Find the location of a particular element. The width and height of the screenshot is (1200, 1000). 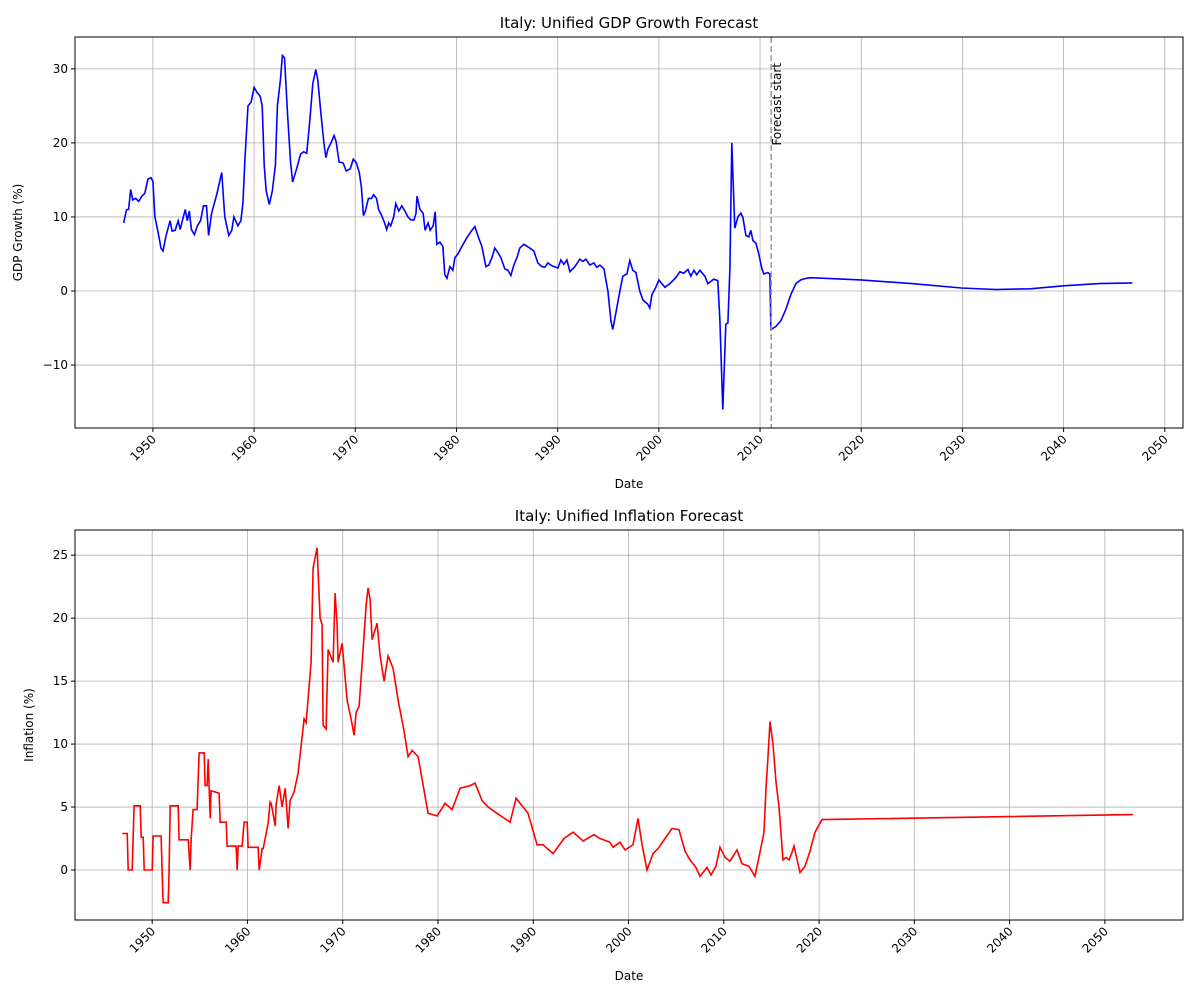

y-axis-label: Inflation (%) is located at coordinates (29, 725).